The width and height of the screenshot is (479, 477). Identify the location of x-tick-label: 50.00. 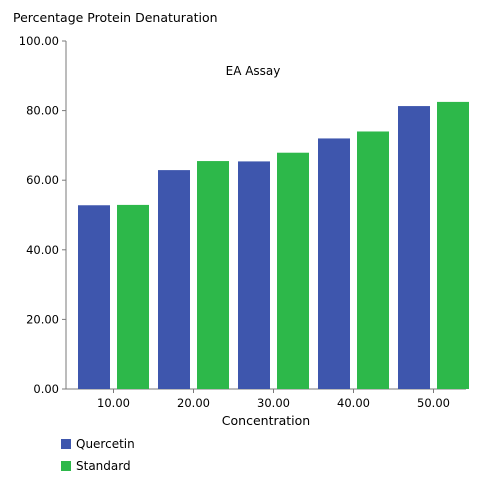
(433, 403).